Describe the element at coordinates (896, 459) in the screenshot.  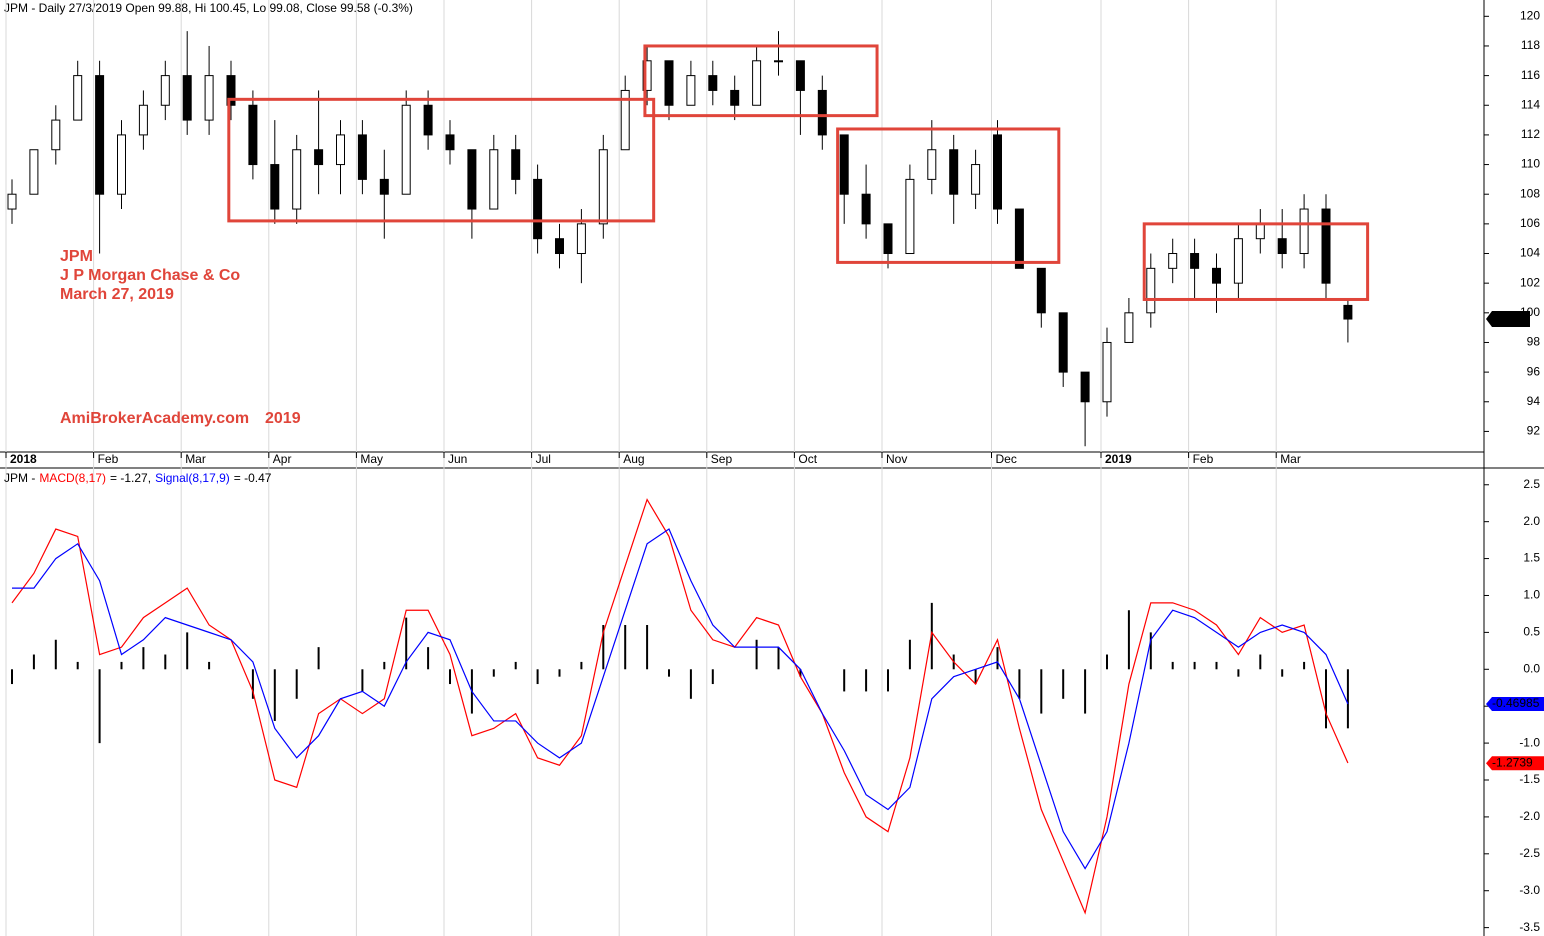
I see `x-tick-label: Nov` at that location.